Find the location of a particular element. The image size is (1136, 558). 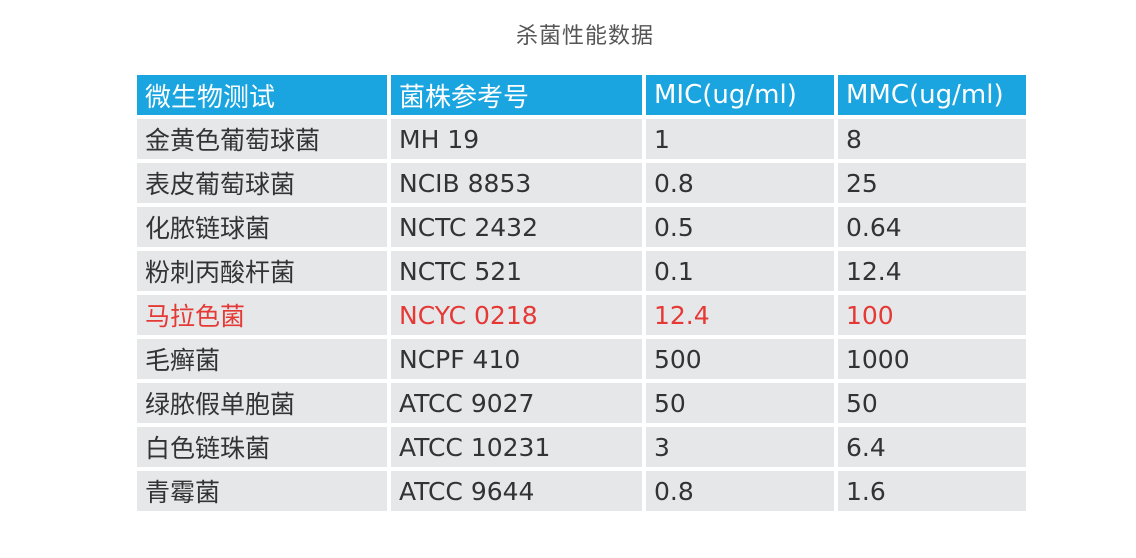

table-row: 表皮葡萄球菌 NCIB 8853 0.8 25 is located at coordinates (581, 183).